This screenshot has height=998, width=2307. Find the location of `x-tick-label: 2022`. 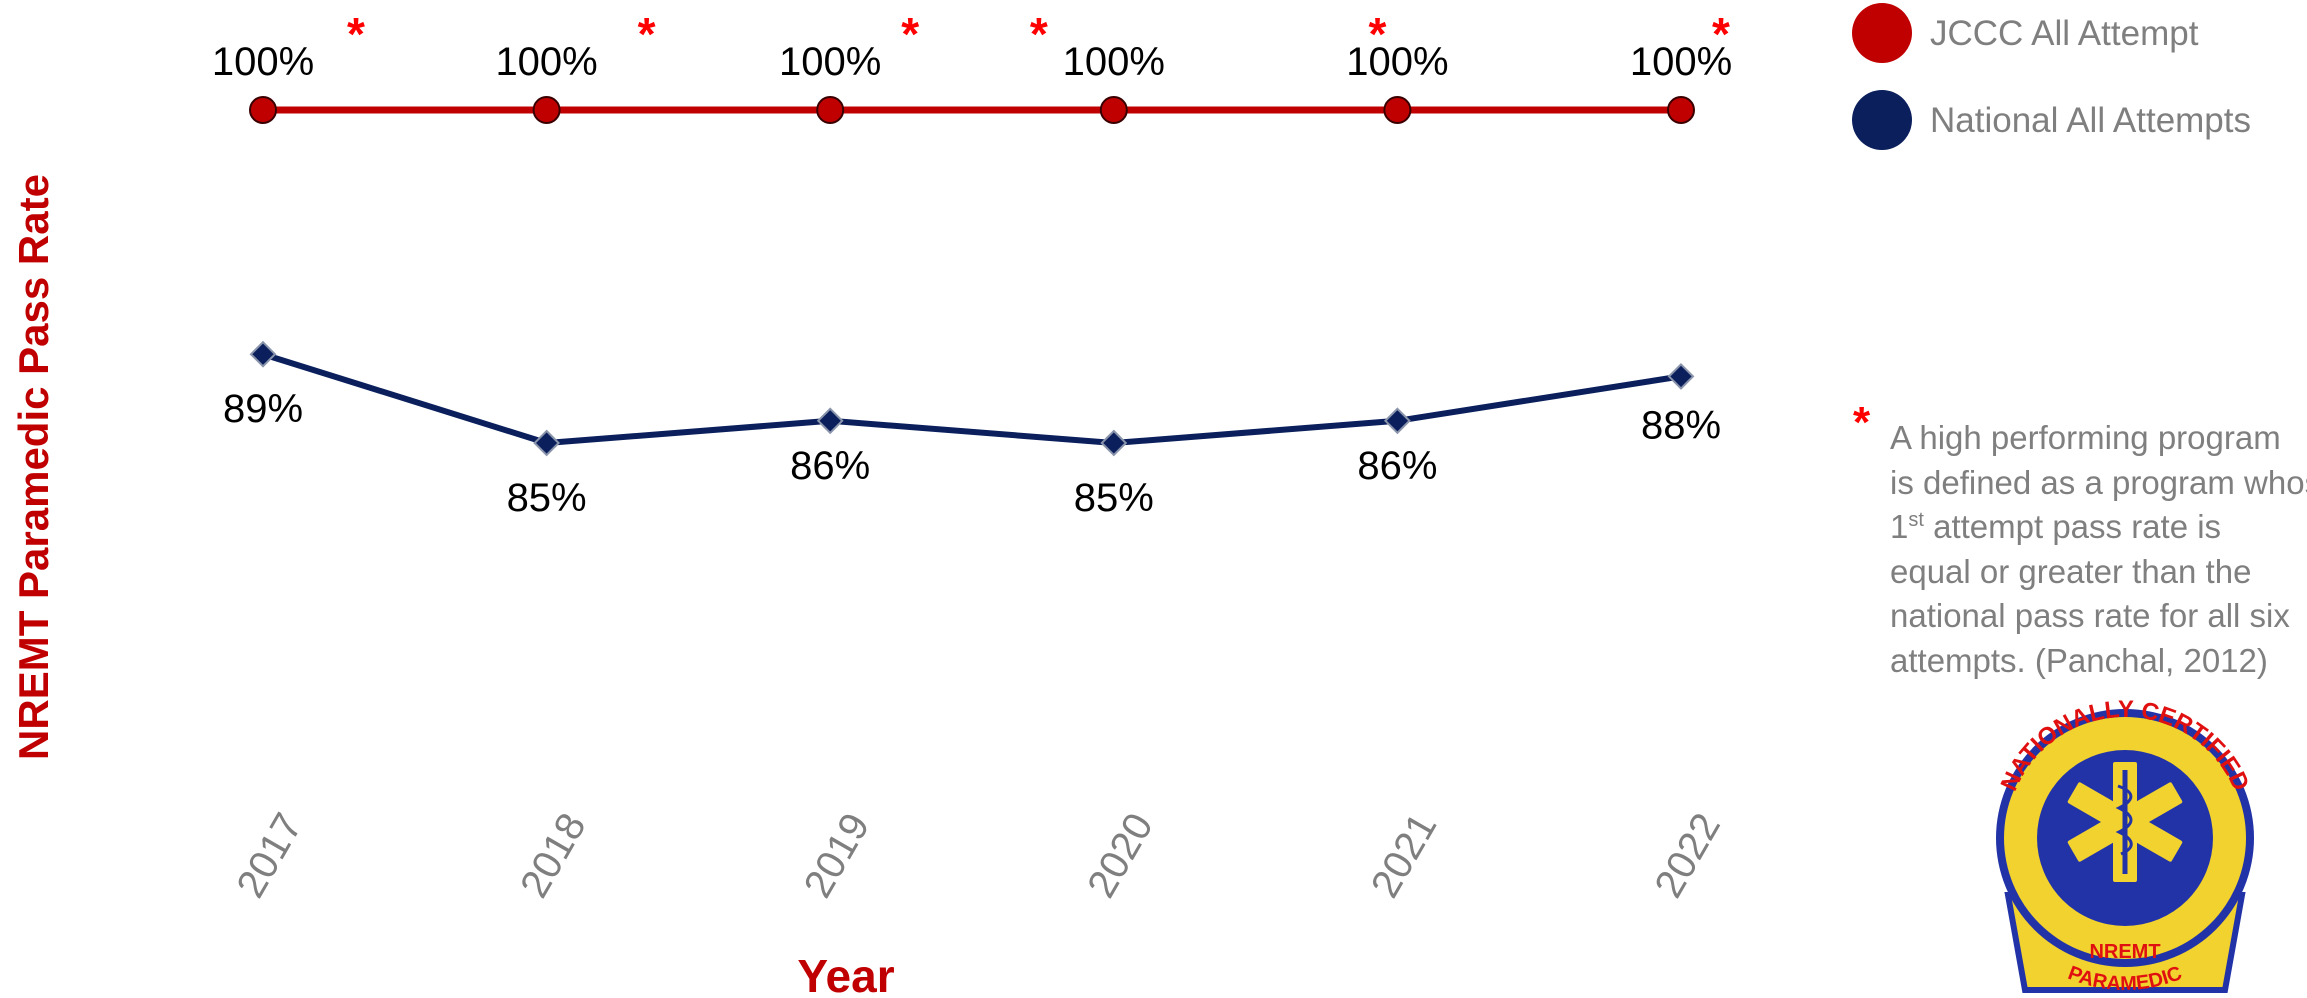

x-tick-label: 2022 is located at coordinates (1687, 855).